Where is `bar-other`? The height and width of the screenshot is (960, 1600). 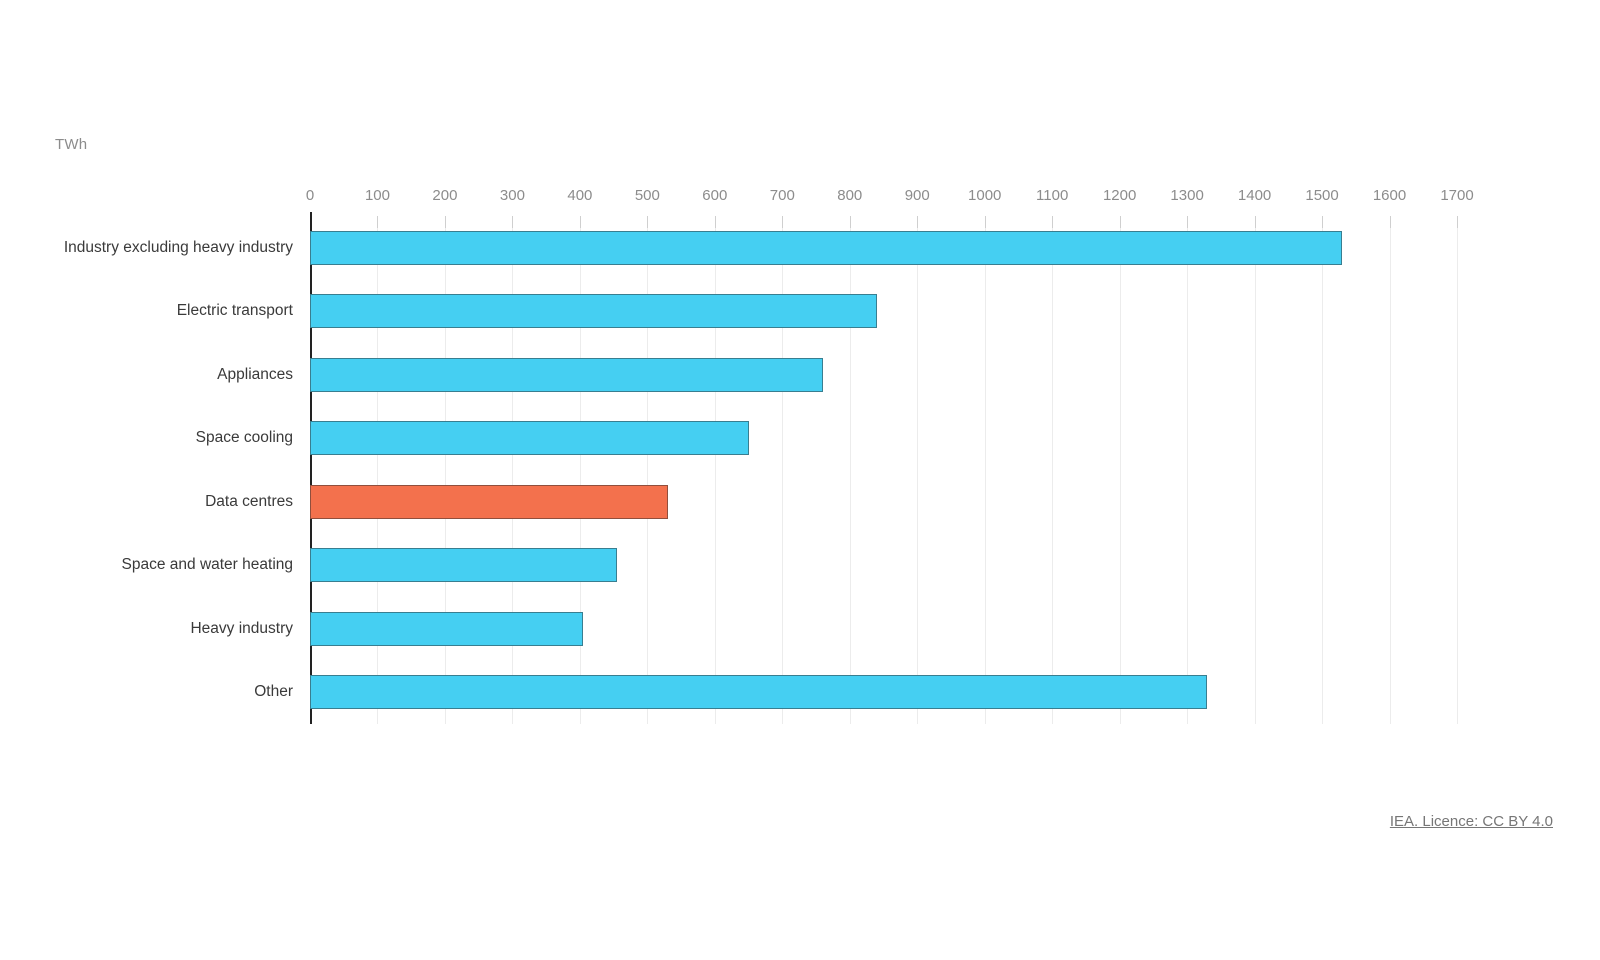
bar-other is located at coordinates (759, 692).